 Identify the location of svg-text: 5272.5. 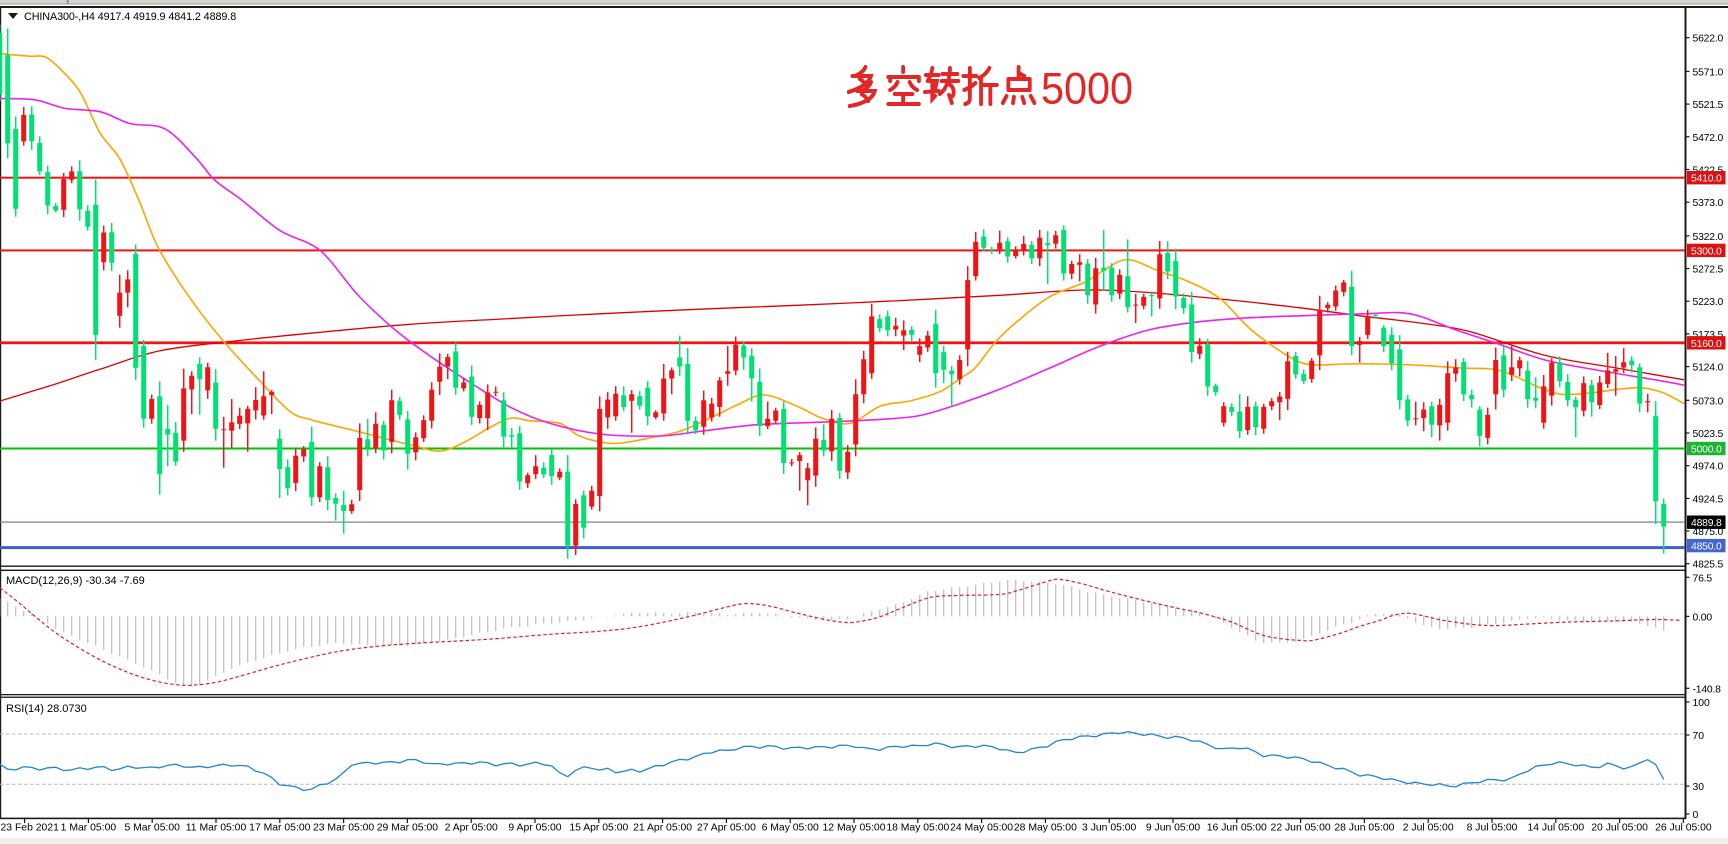
(1708, 270).